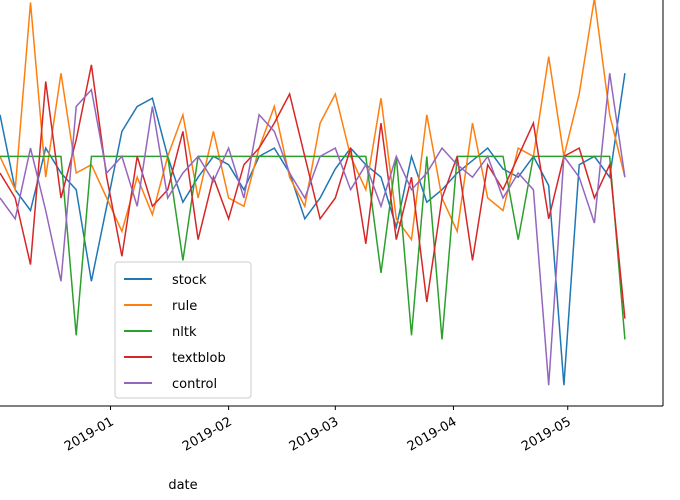 The height and width of the screenshot is (500, 680). I want to click on legend-label: control, so click(194, 384).